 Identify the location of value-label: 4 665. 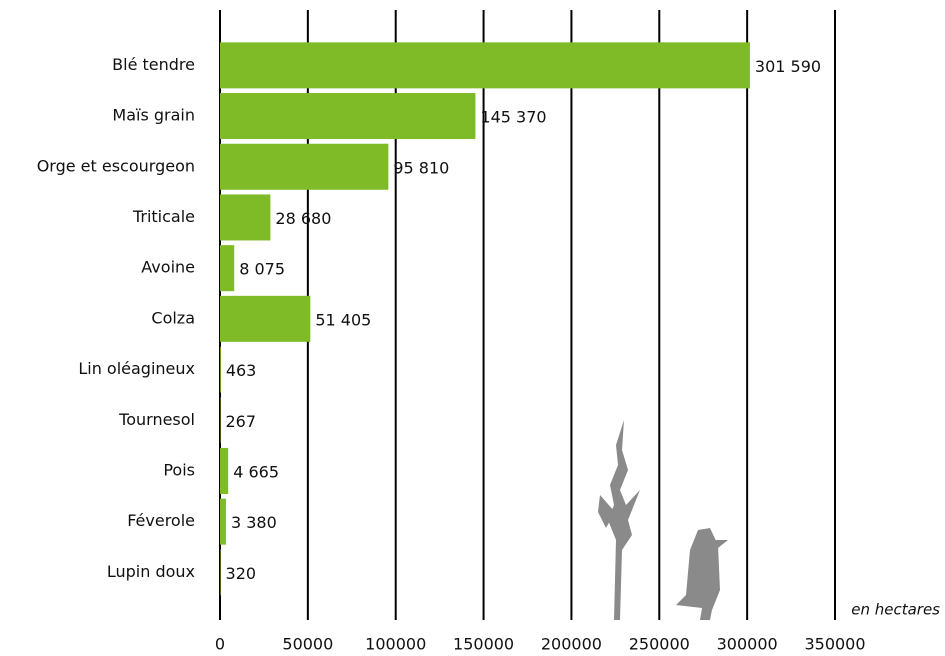
(256, 471).